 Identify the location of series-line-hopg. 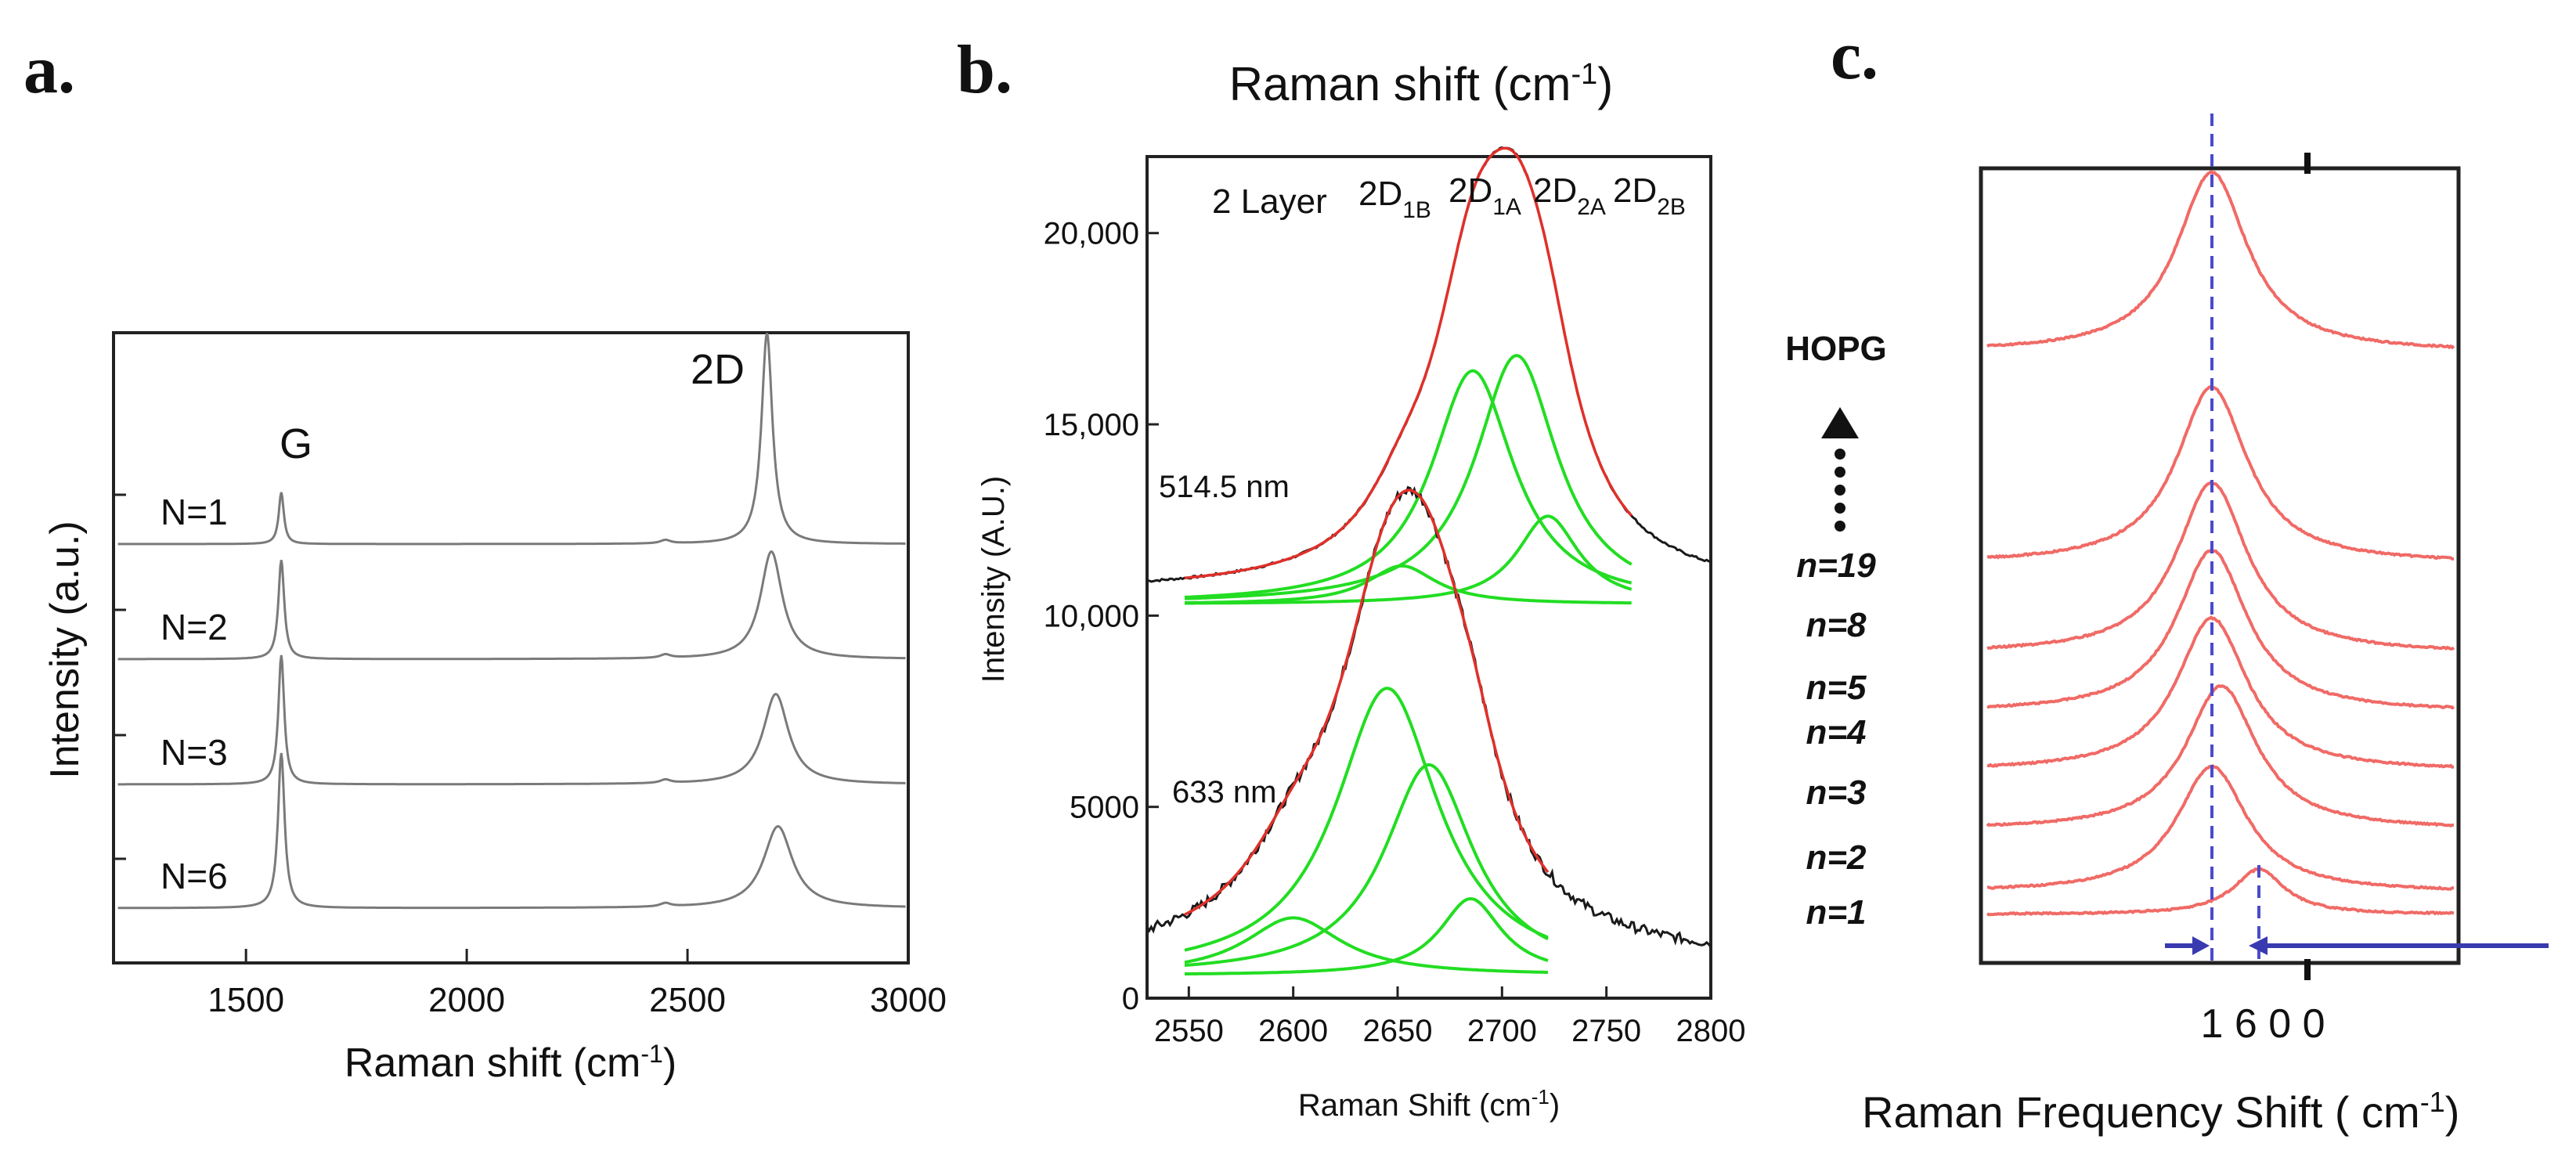
(2220, 259).